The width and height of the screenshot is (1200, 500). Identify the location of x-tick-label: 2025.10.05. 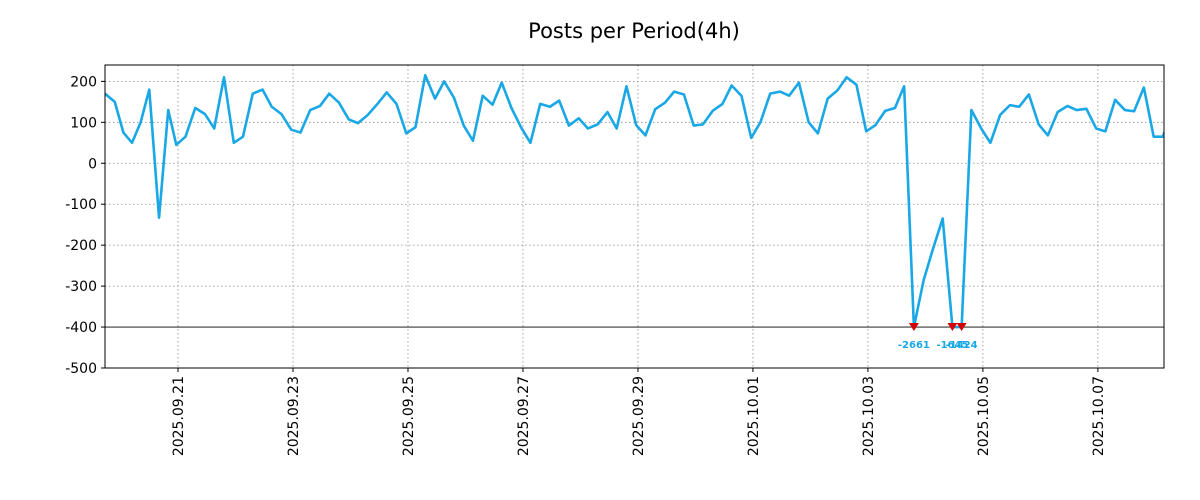
(984, 416).